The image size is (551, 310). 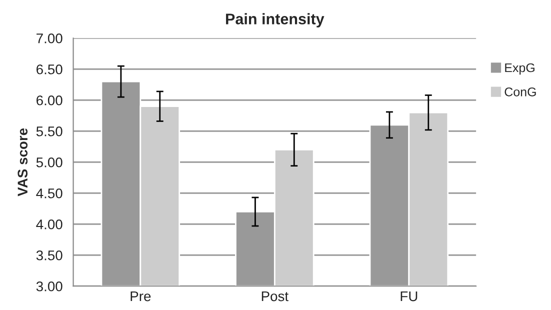 What do you see at coordinates (49, 162) in the screenshot?
I see `y-tick-label: 5.00` at bounding box center [49, 162].